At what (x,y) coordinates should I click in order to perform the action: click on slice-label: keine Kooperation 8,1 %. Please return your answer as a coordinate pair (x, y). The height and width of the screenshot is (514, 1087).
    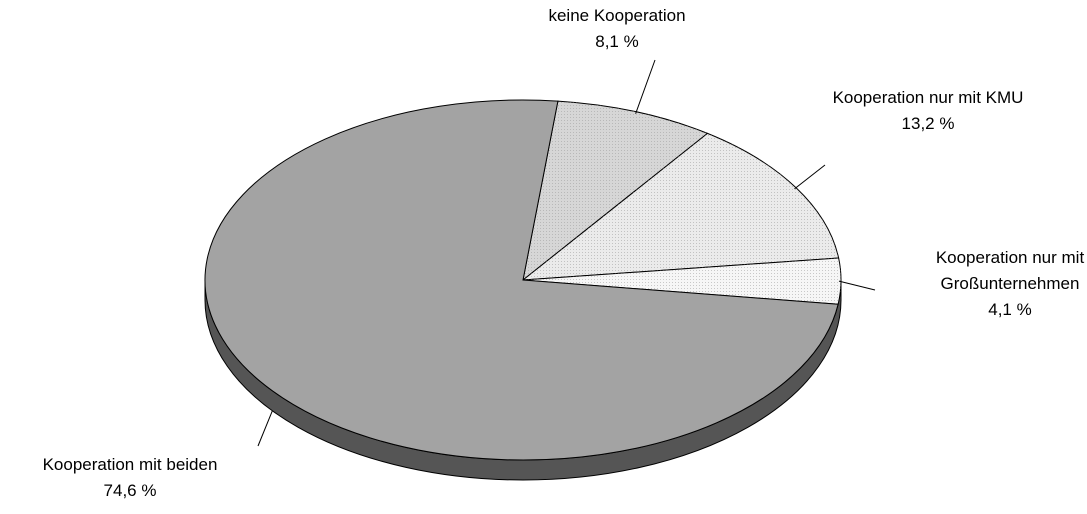
    Looking at the image, I should click on (616, 29).